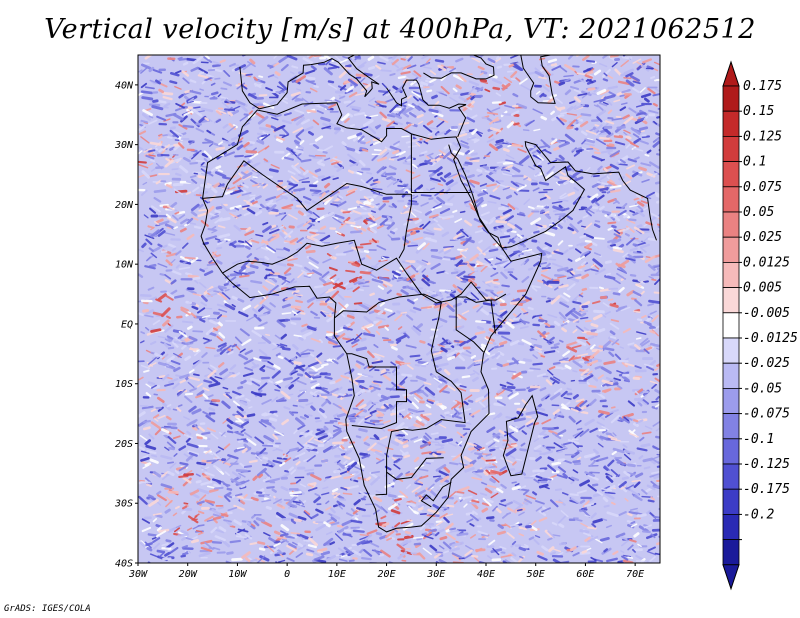  Describe the element at coordinates (731, 73) in the screenshot. I see `colorbar-top-arrow` at that location.